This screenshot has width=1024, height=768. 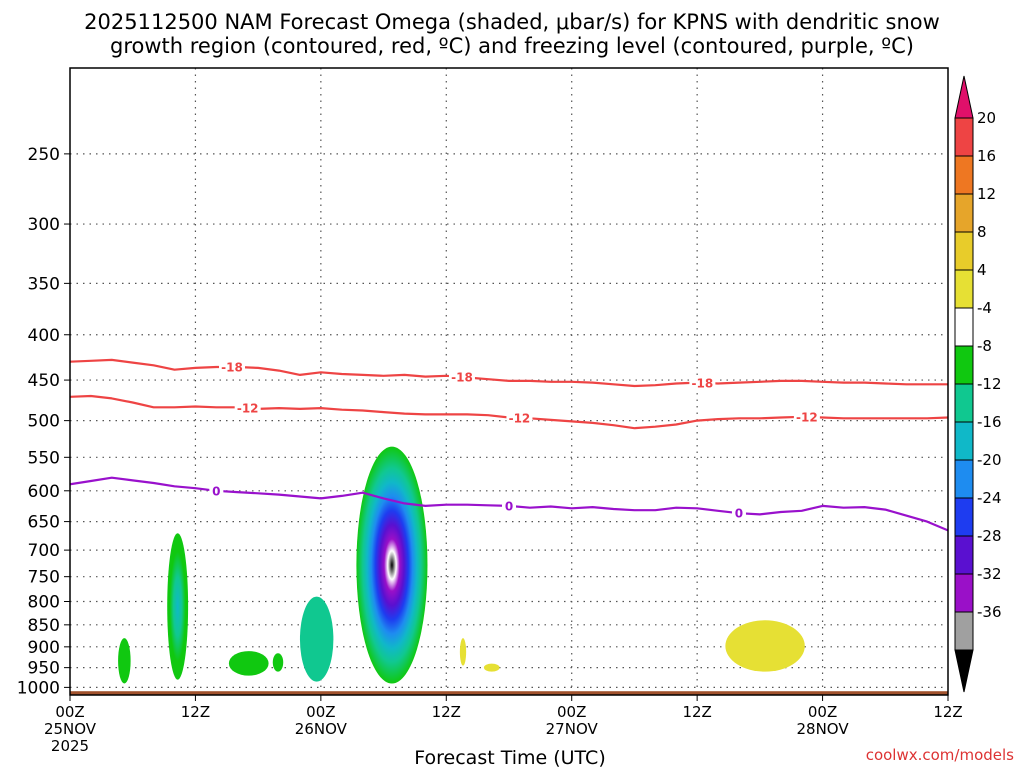 I want to click on ground-layer, so click(x=509, y=693).